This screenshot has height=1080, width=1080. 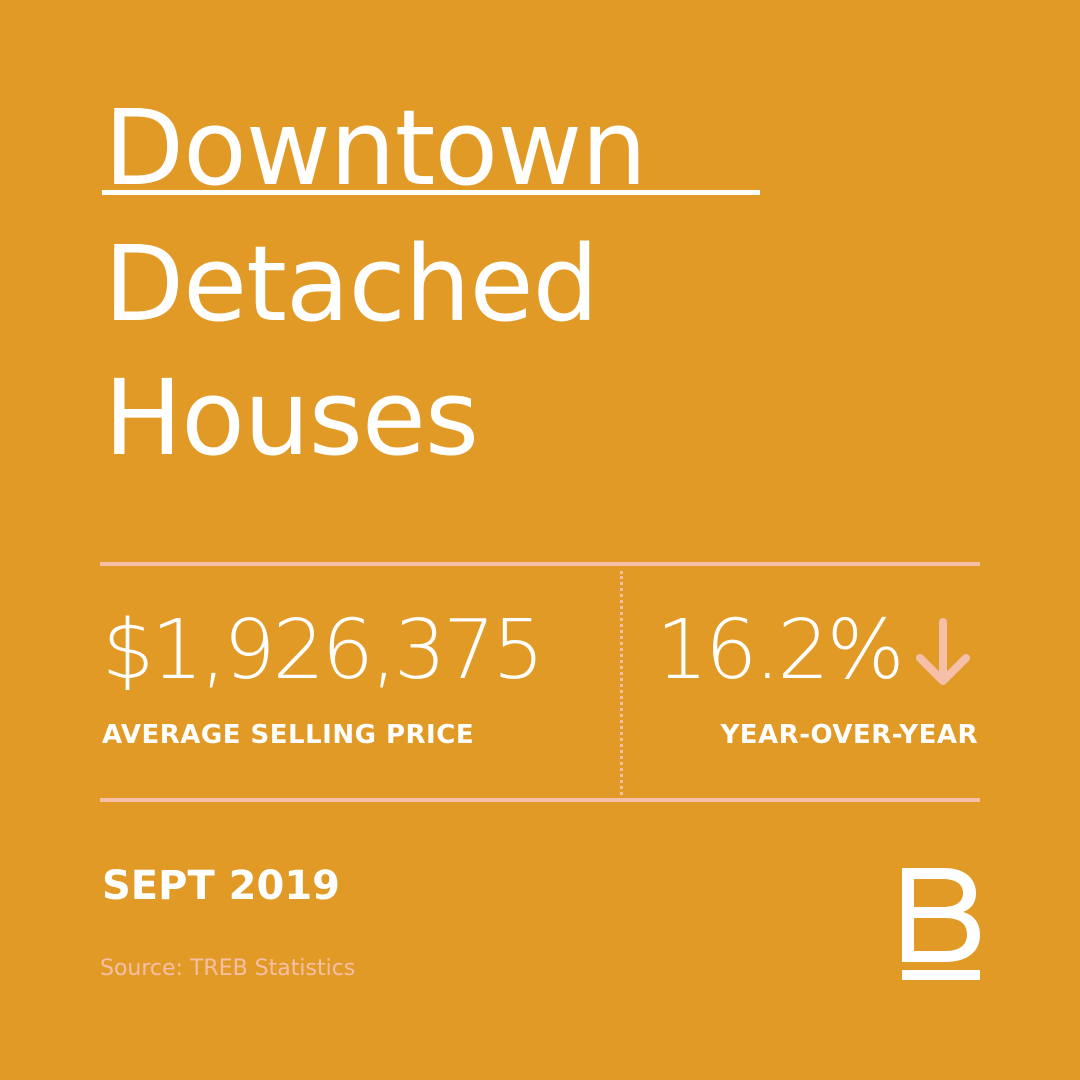 I want to click on yoy-change-value: 16.2%, so click(x=780, y=650).